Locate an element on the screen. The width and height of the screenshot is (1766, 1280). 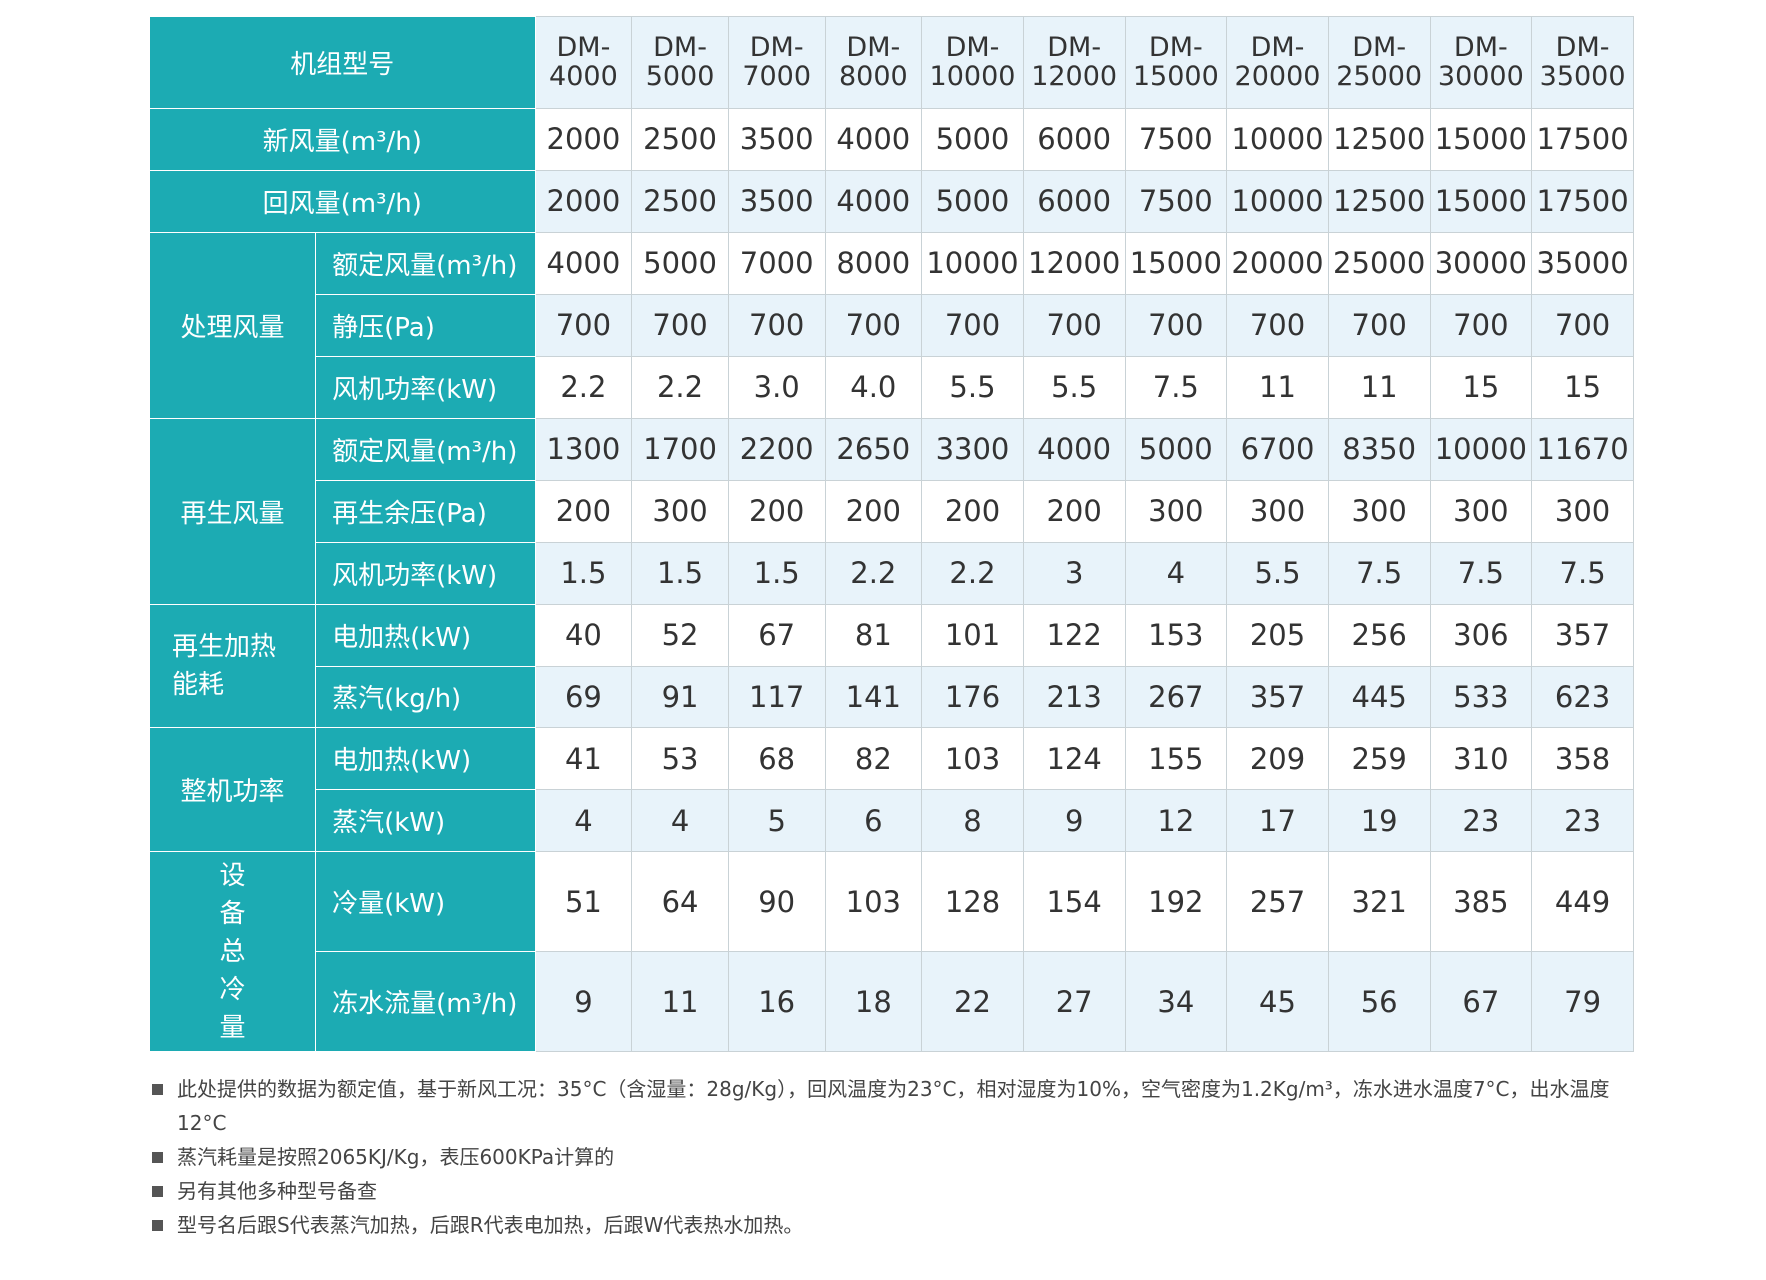
value-cell: 7.5 is located at coordinates (1582, 573).